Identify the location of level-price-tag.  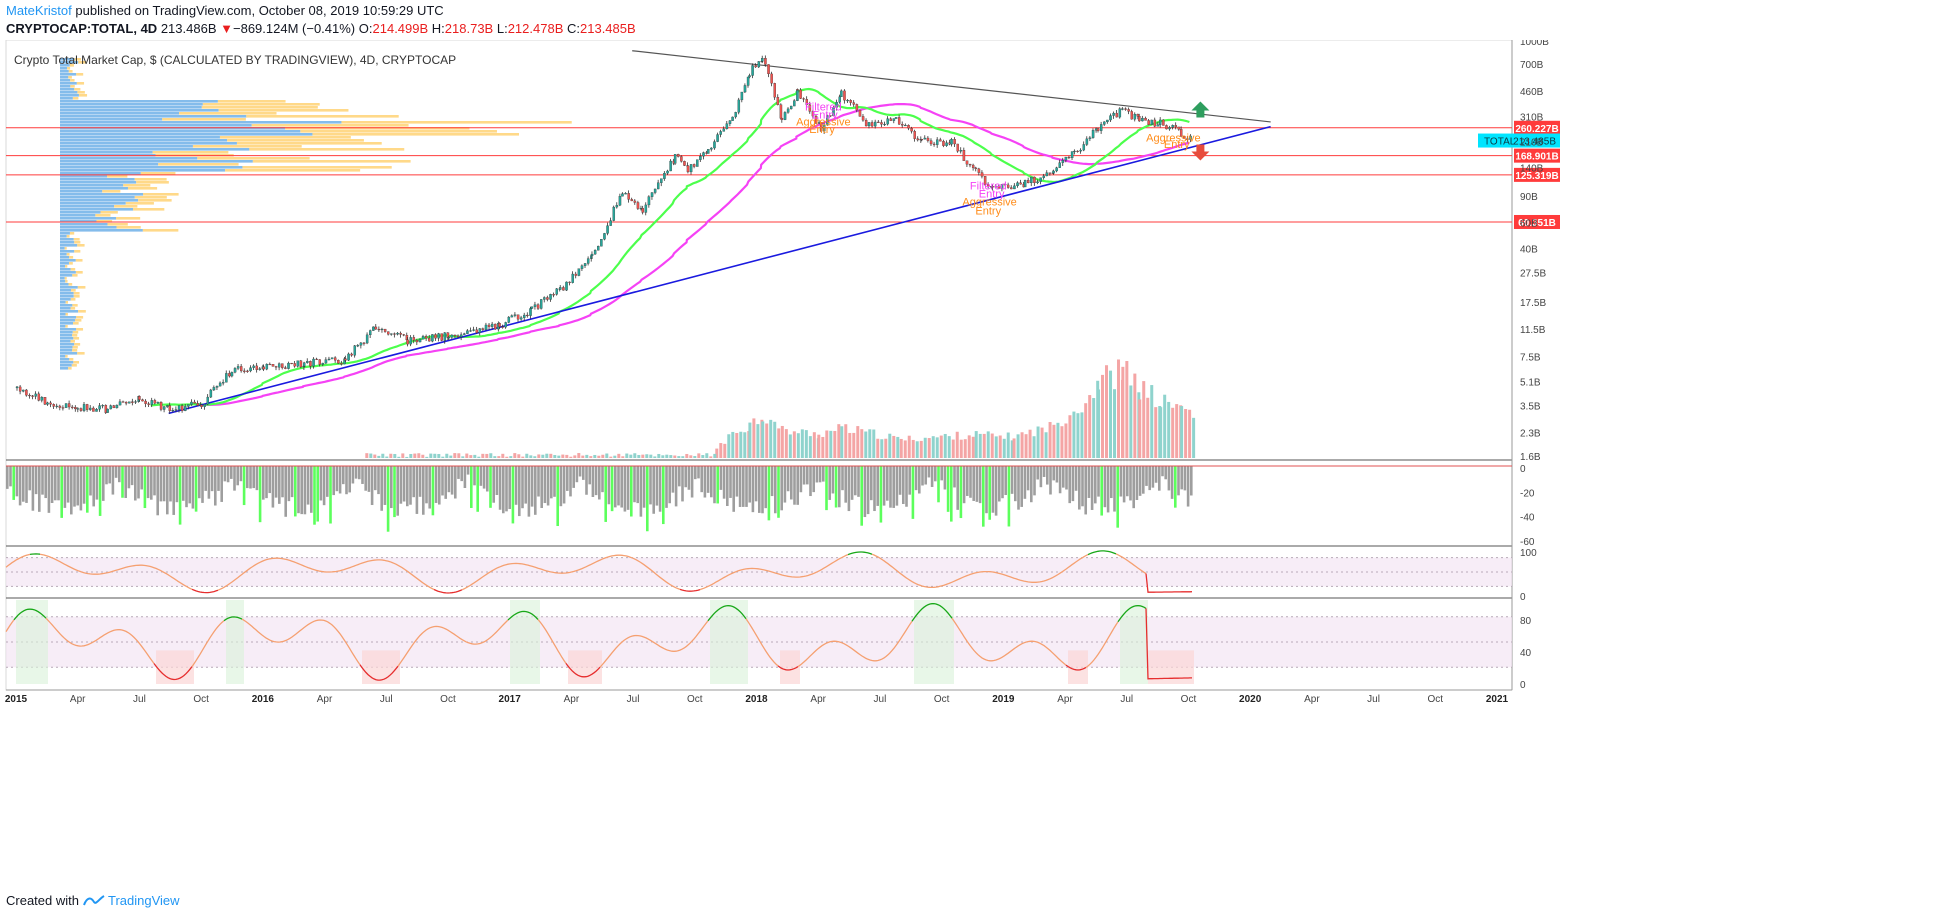
(1537, 174).